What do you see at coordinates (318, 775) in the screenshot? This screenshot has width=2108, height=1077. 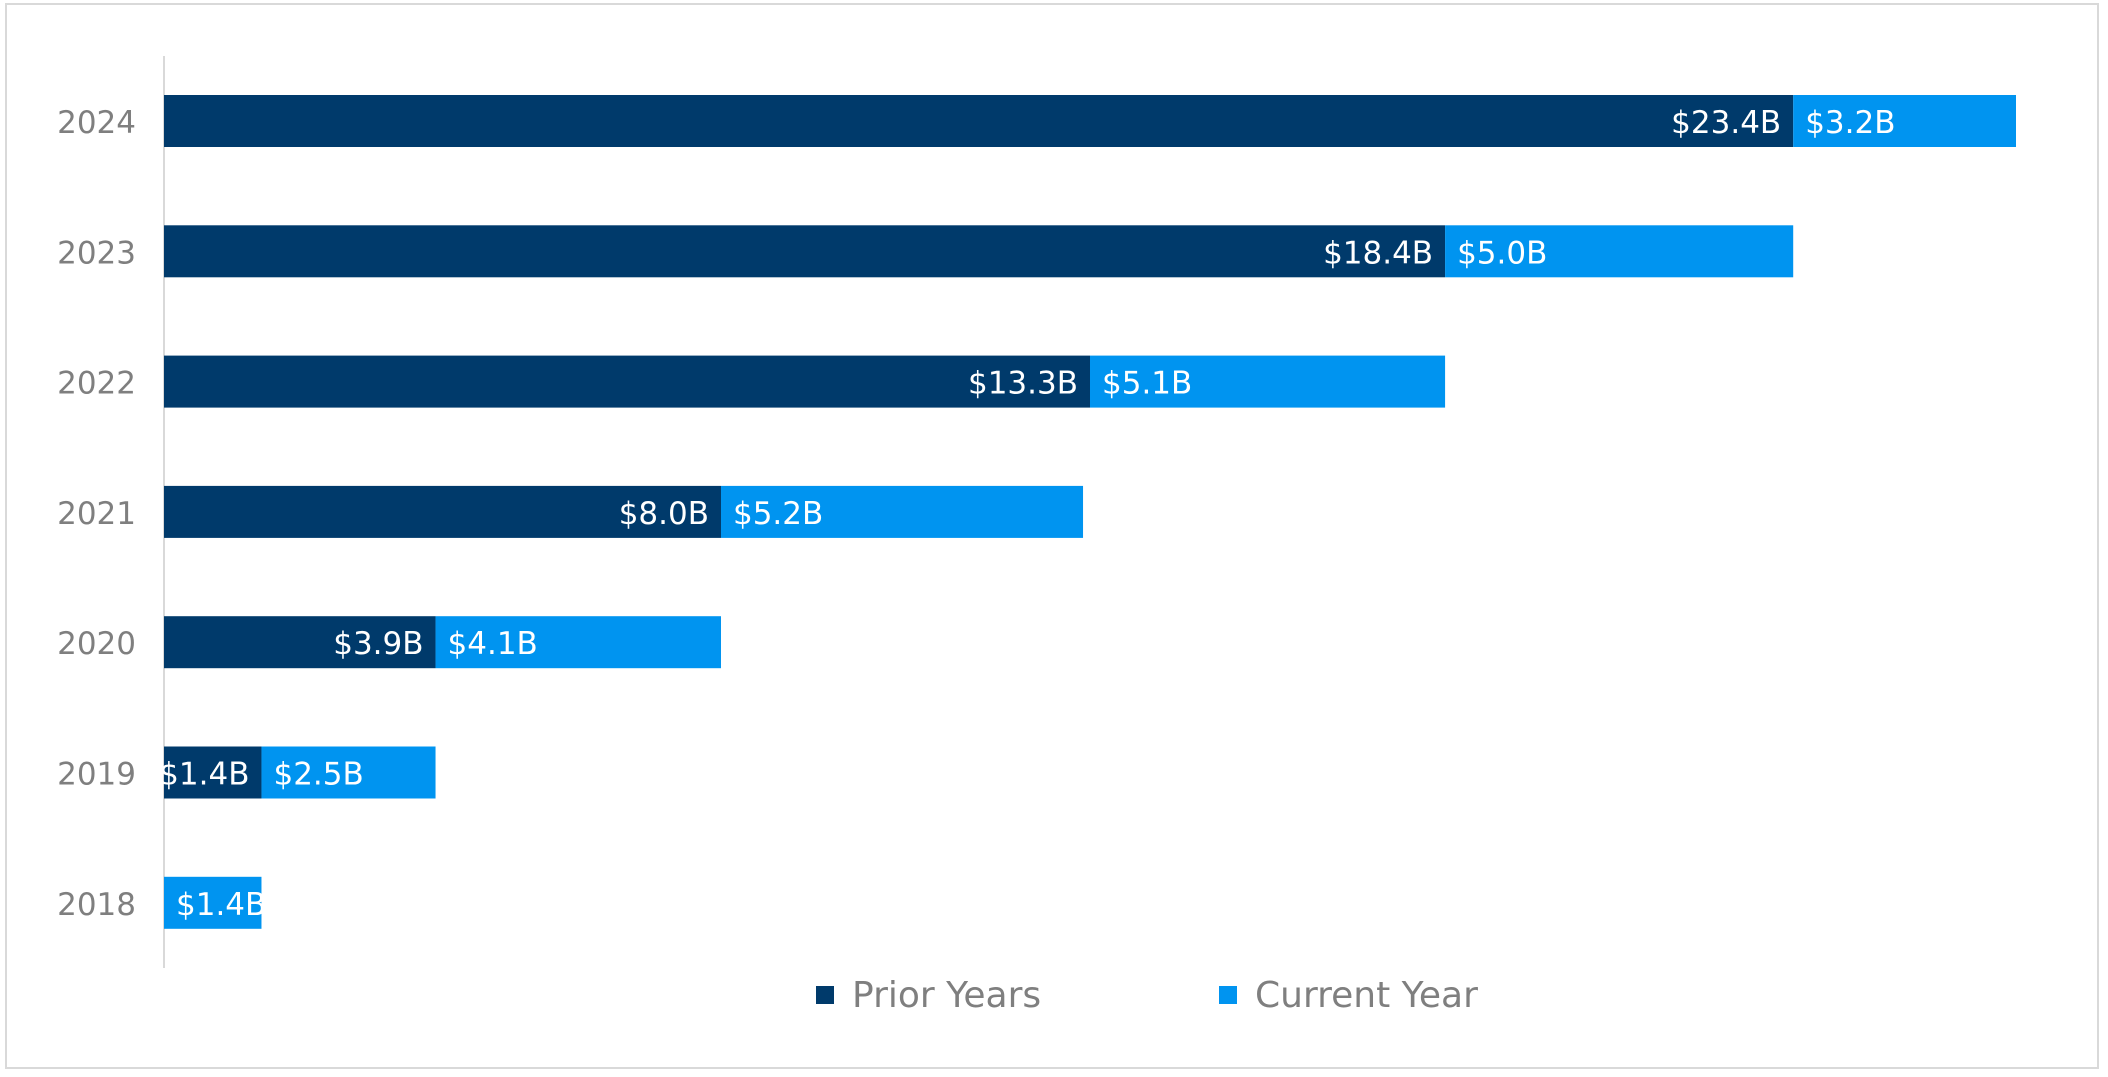 I see `data-label-current-year-2019: $2.5B` at bounding box center [318, 775].